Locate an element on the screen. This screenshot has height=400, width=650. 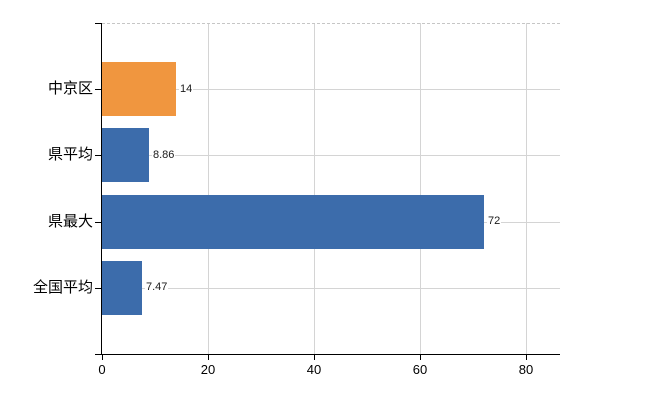
plot-top-border is located at coordinates (331, 23).